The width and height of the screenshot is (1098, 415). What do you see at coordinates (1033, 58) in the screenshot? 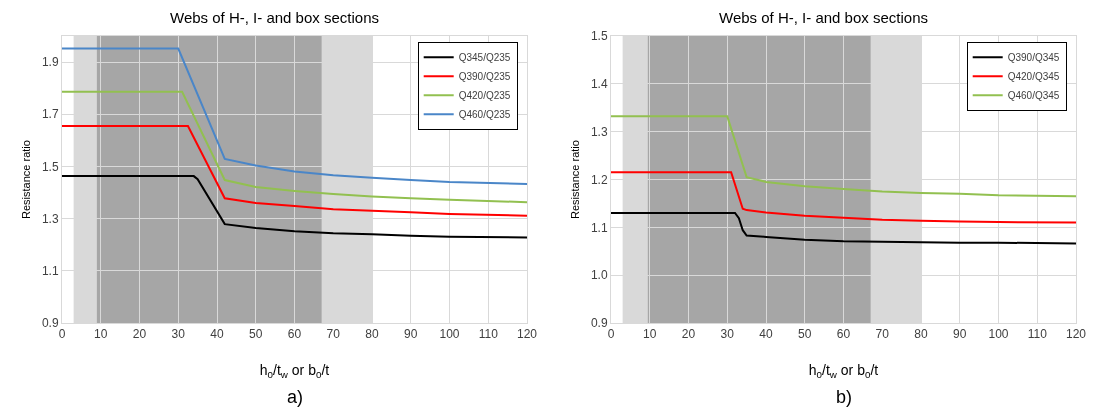
I see `legend-label: Q390/Q345` at bounding box center [1033, 58].